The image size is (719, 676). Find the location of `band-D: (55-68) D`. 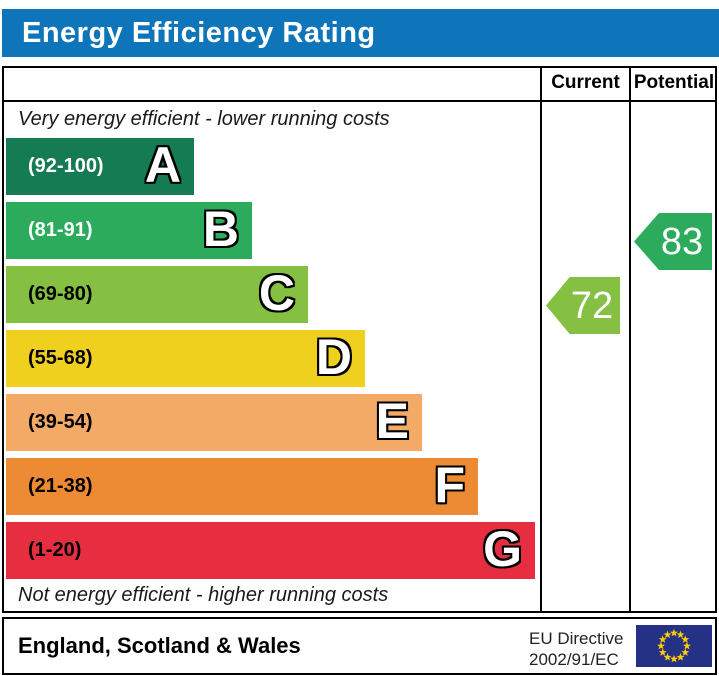

band-D: (55-68) D is located at coordinates (185, 358).